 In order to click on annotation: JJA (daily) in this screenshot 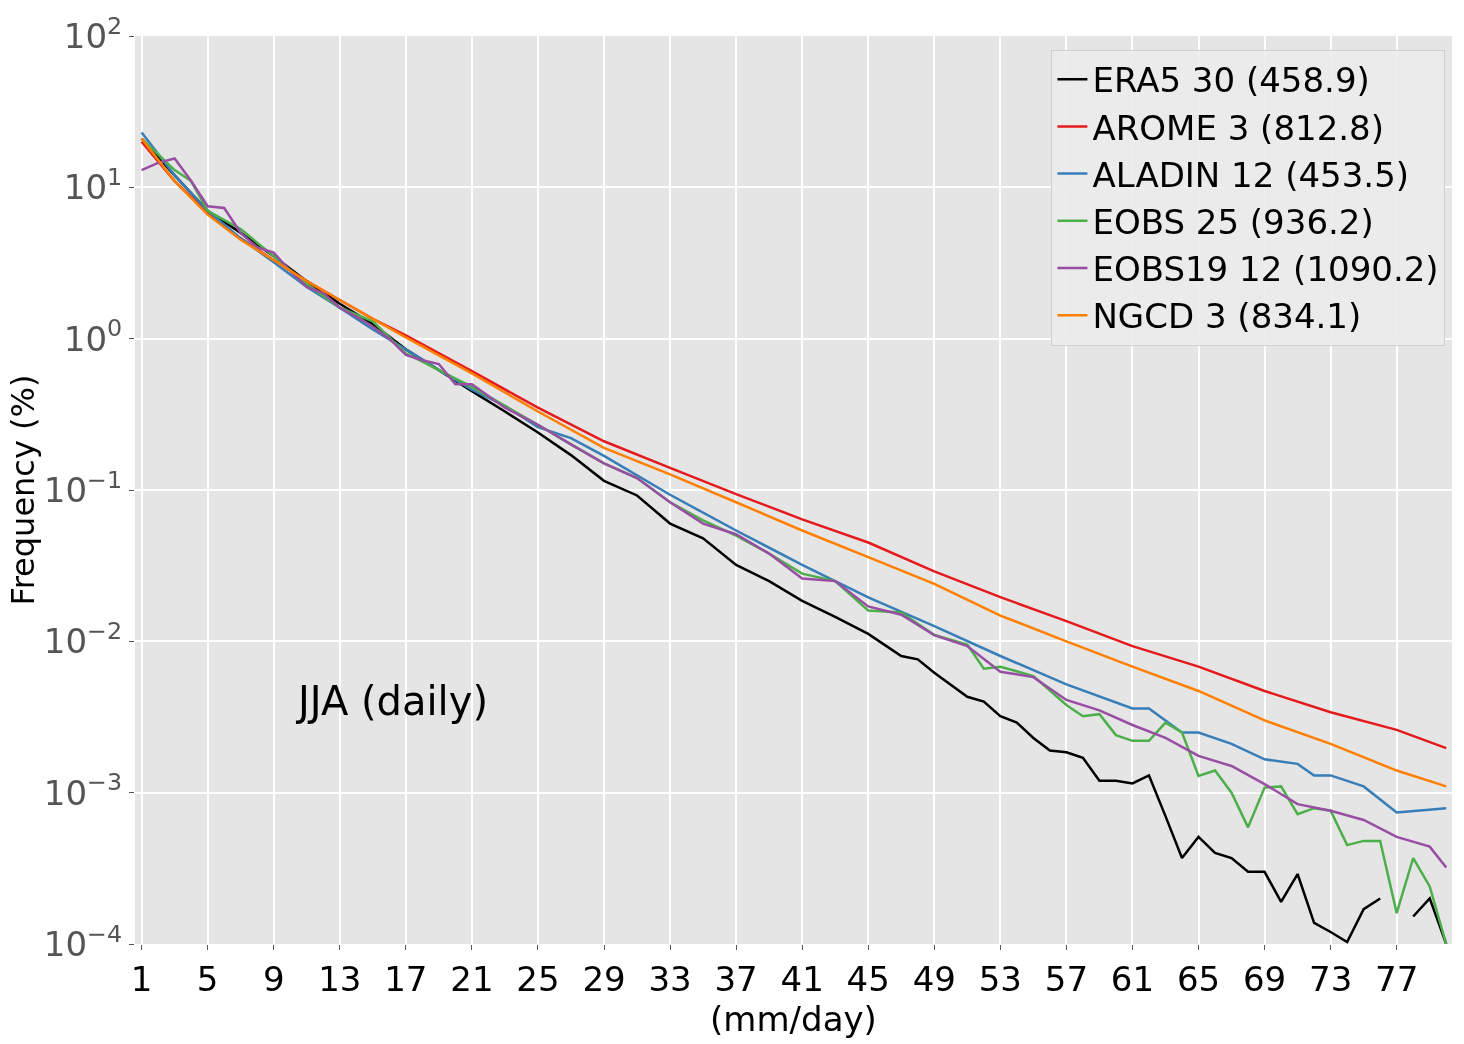, I will do `click(391, 701)`.